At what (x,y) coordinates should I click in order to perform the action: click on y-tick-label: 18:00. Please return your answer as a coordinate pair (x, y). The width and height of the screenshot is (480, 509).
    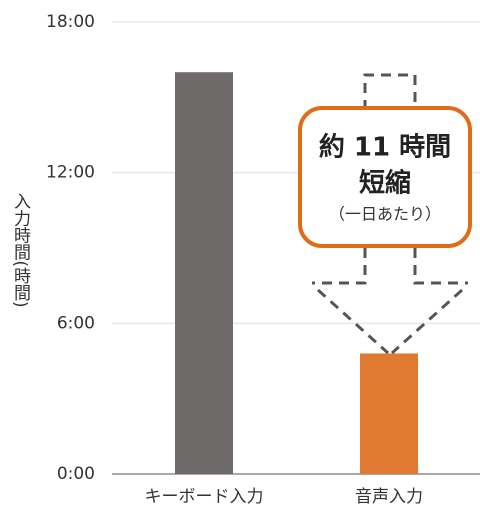
    Looking at the image, I should click on (70, 22).